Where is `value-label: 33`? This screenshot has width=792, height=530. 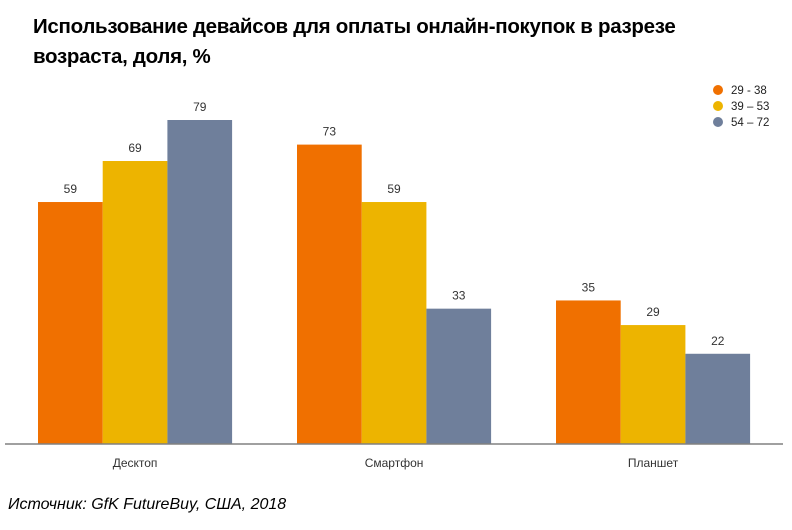
value-label: 33 is located at coordinates (459, 296).